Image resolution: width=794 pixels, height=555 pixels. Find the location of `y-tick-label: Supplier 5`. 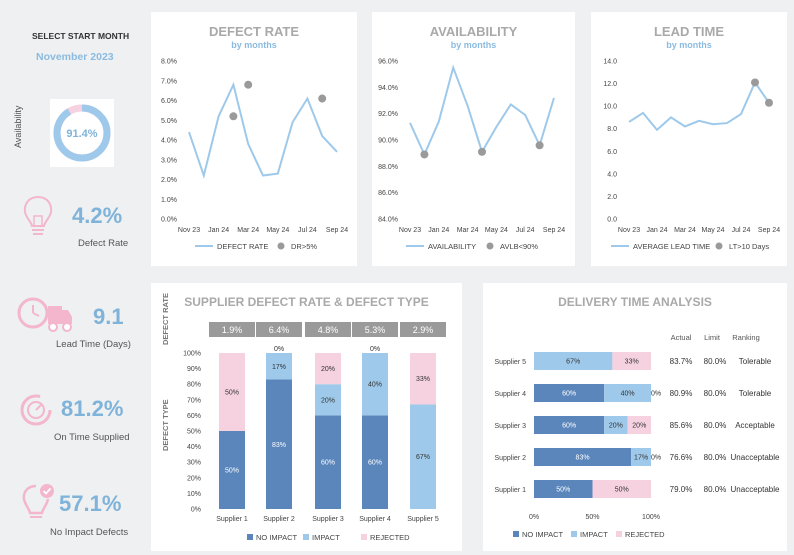

y-tick-label: Supplier 5 is located at coordinates (510, 362).